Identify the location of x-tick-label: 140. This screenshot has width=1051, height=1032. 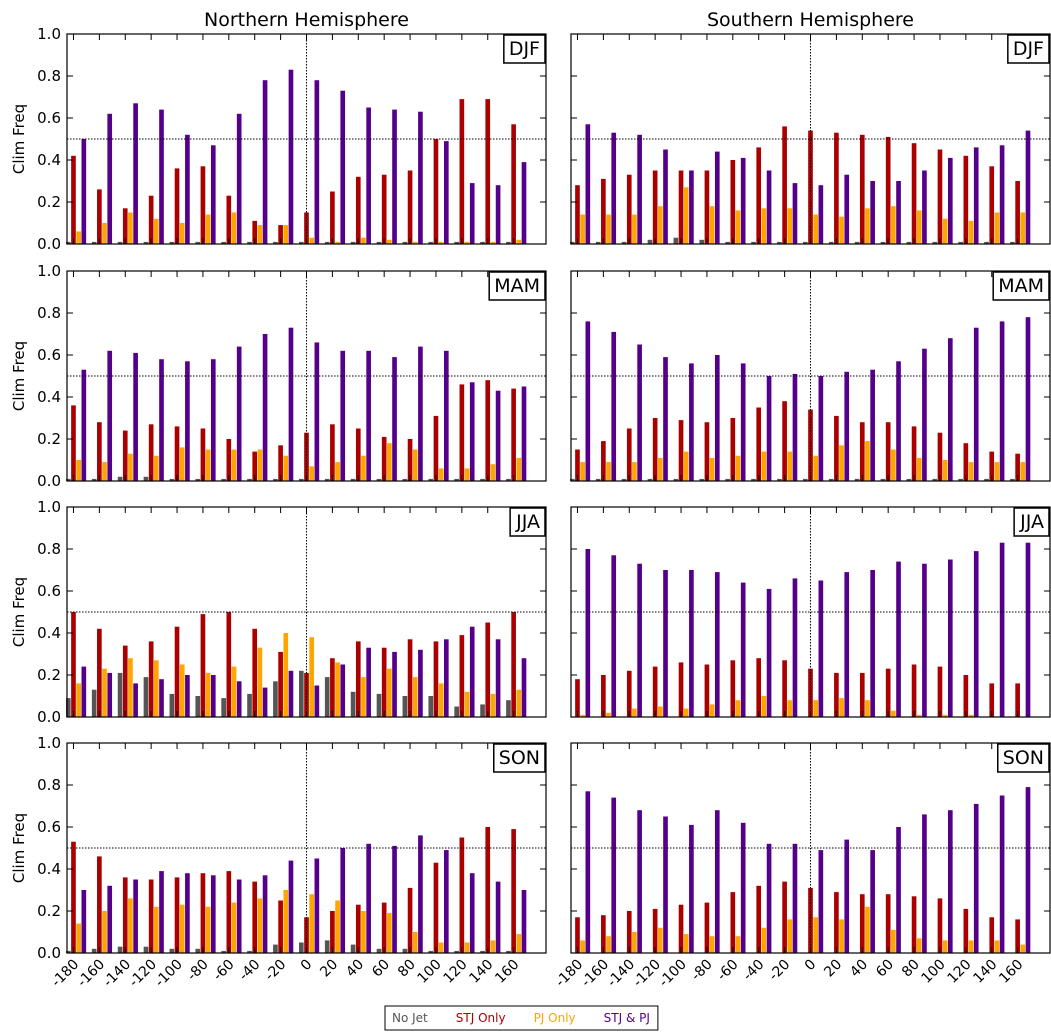
(985, 972).